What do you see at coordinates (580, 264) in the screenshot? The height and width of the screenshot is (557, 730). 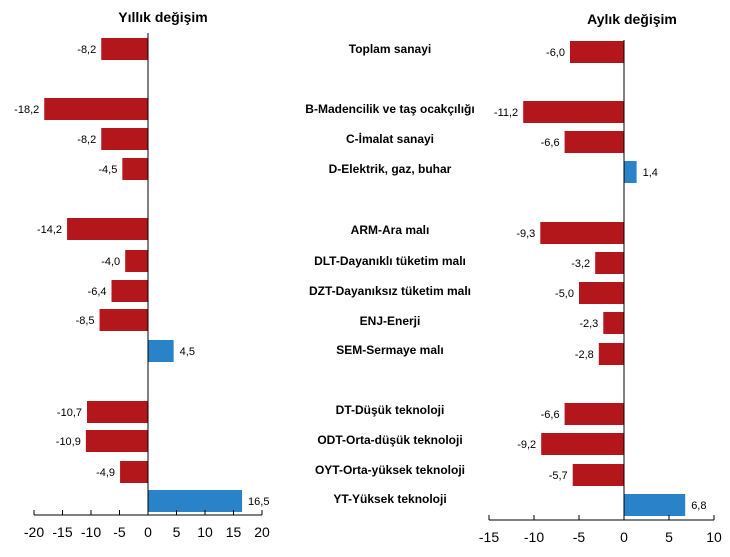 I see `monthly-data-label: -3,2` at bounding box center [580, 264].